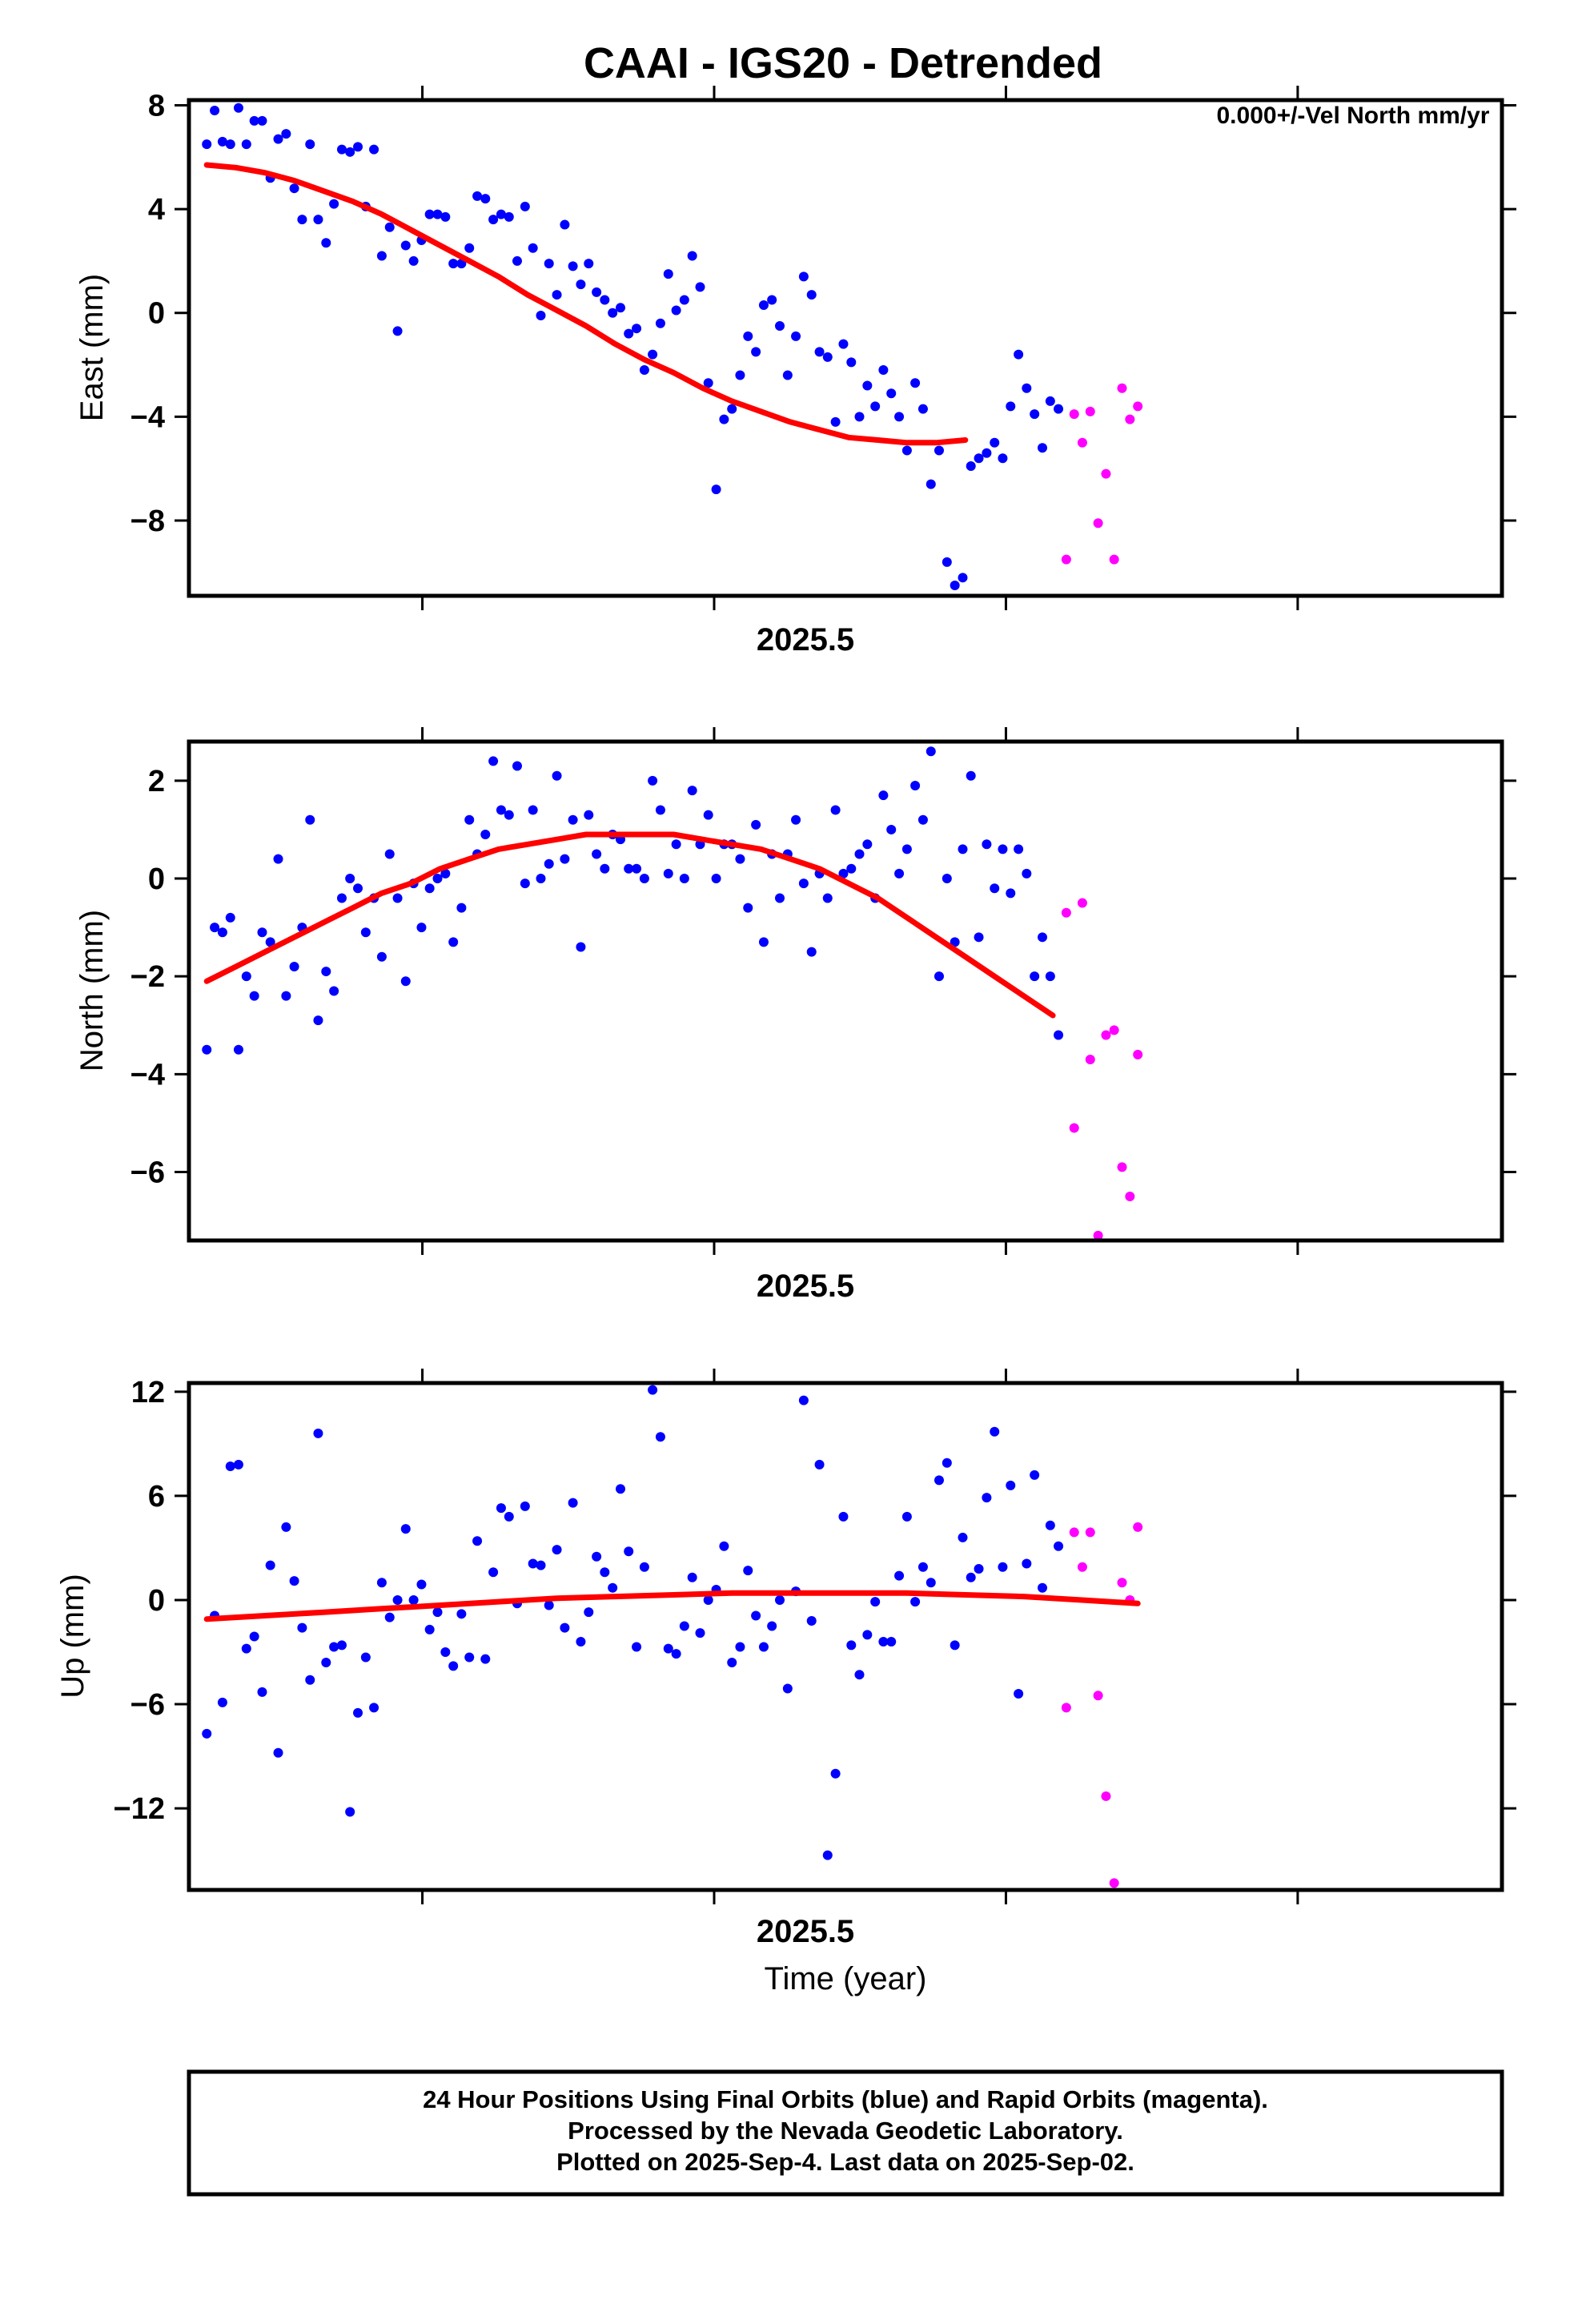 The width and height of the screenshot is (1582, 2324). I want to click on up-y-axis-label: Up (mm), so click(72, 1636).